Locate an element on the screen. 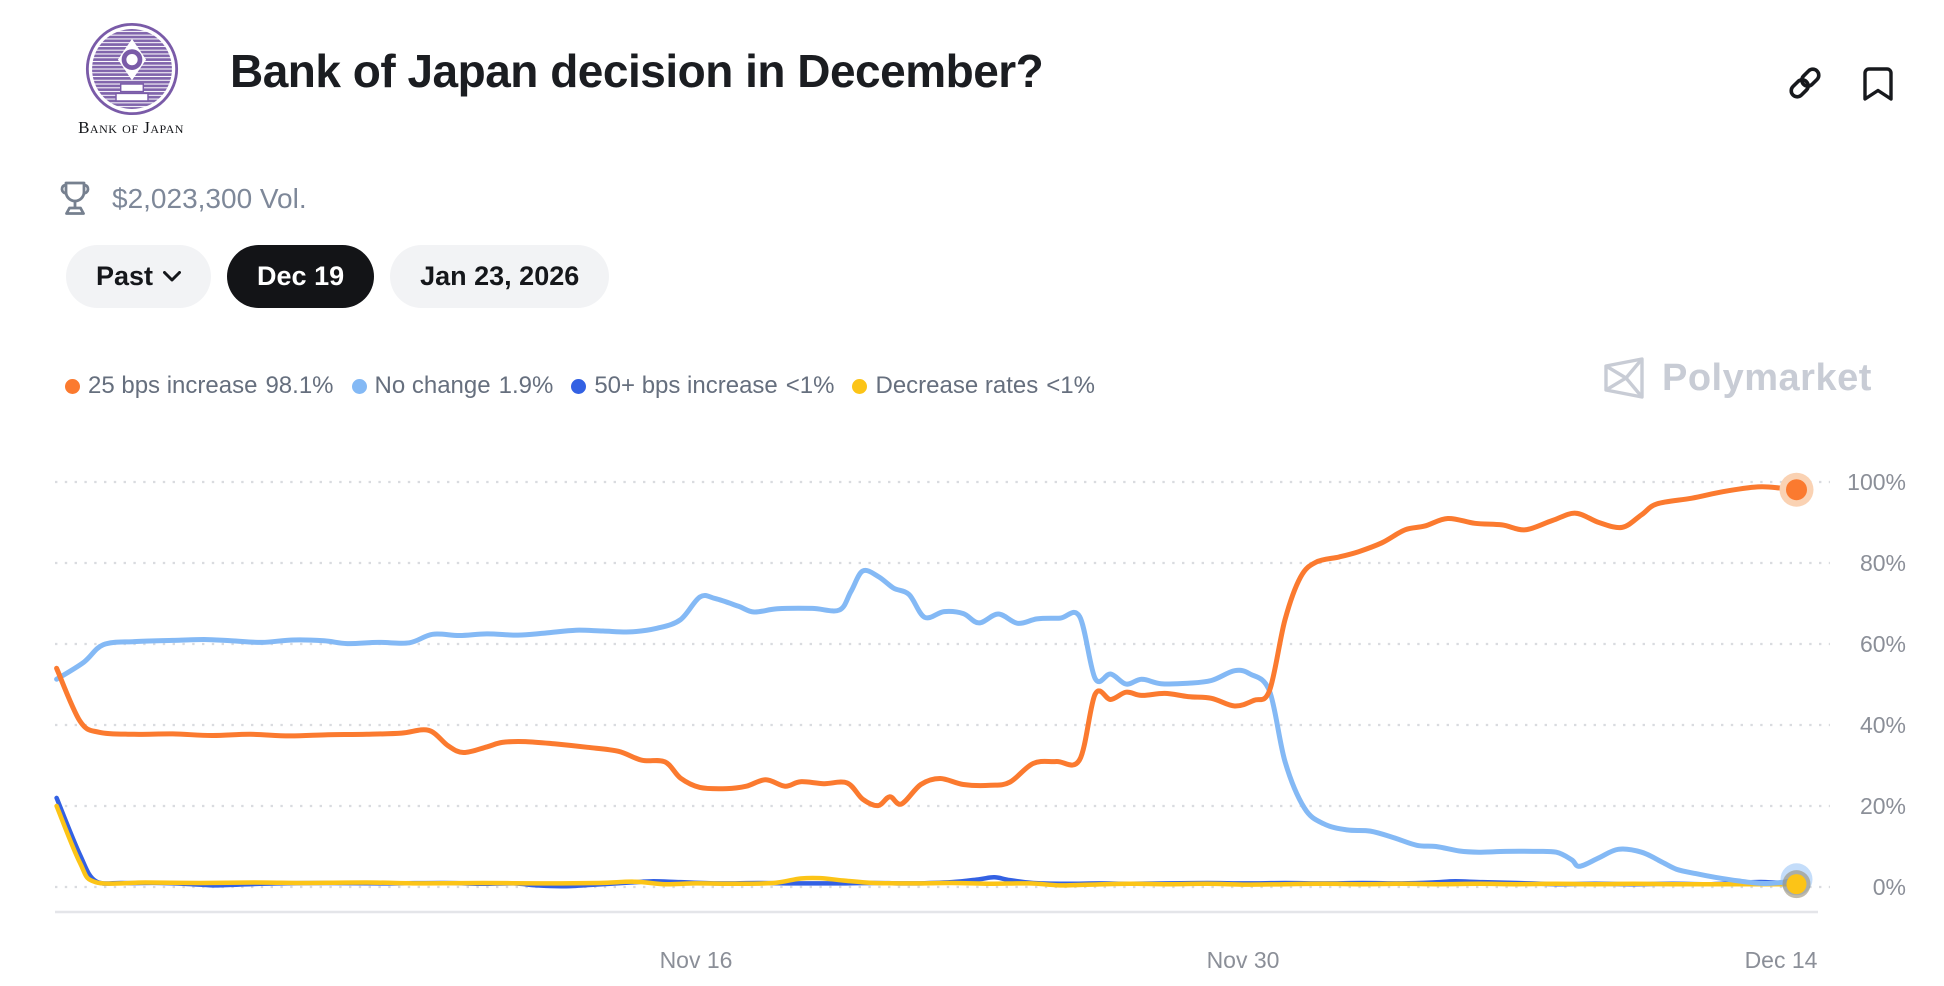 This screenshot has height=986, width=1944. polymarket-logo-icon is located at coordinates (1624, 378).